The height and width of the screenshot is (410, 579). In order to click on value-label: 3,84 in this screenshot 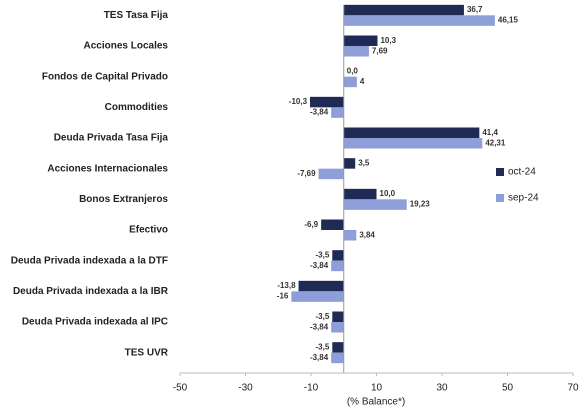, I will do `click(367, 234)`.